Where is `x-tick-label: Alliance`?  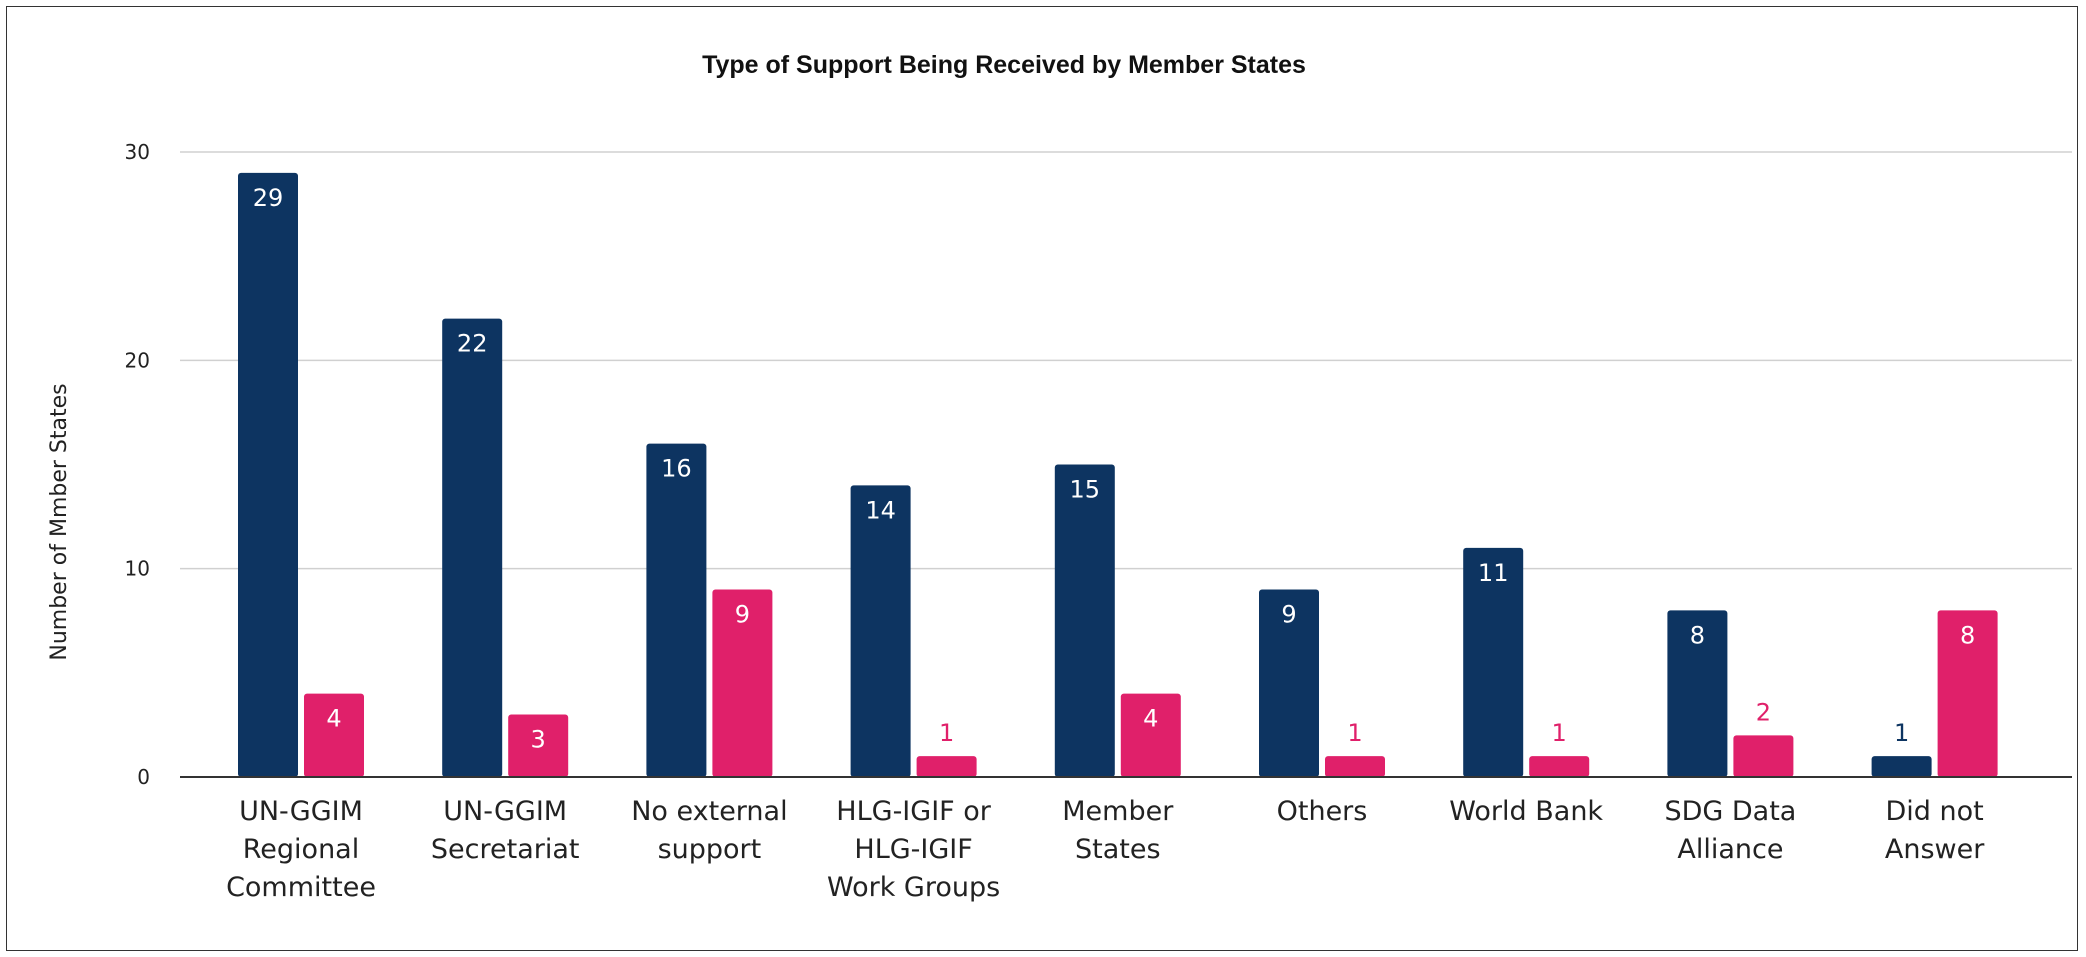
x-tick-label: Alliance is located at coordinates (1730, 849).